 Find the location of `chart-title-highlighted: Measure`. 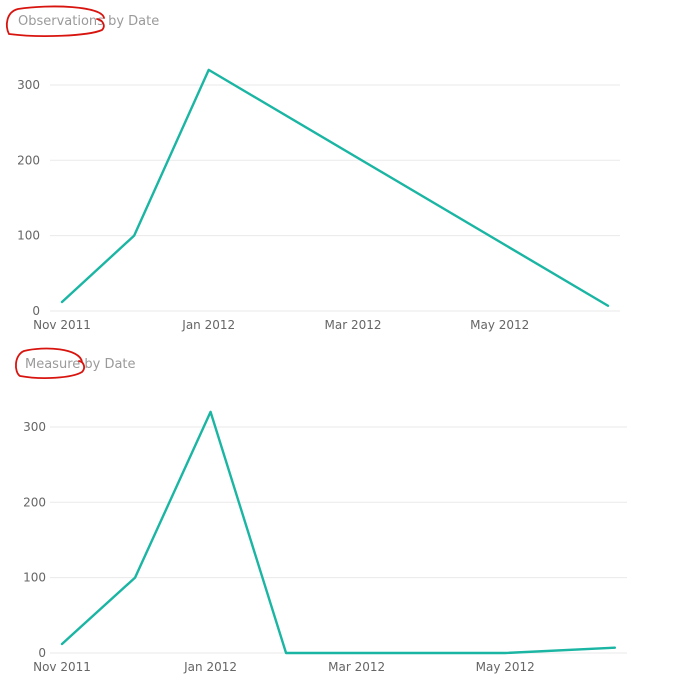

chart-title-highlighted: Measure is located at coordinates (53, 364).